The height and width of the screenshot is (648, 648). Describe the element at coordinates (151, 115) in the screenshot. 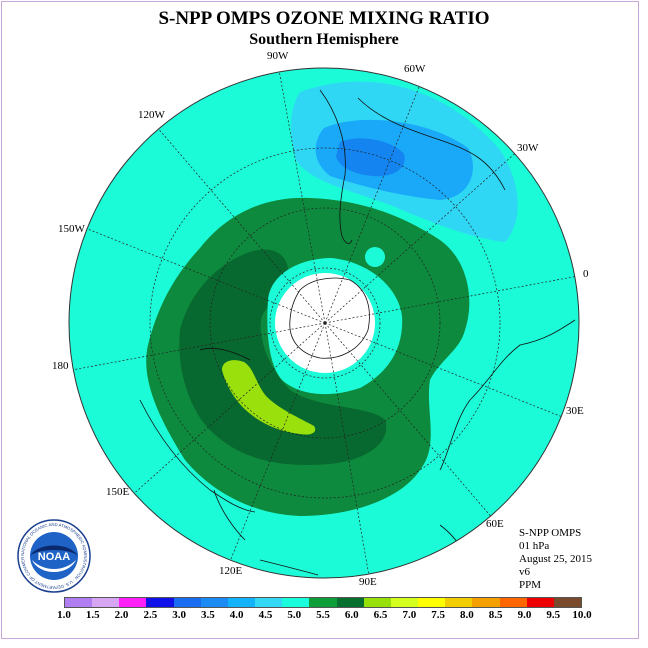

I see `lon-label-120w: 120W` at that location.